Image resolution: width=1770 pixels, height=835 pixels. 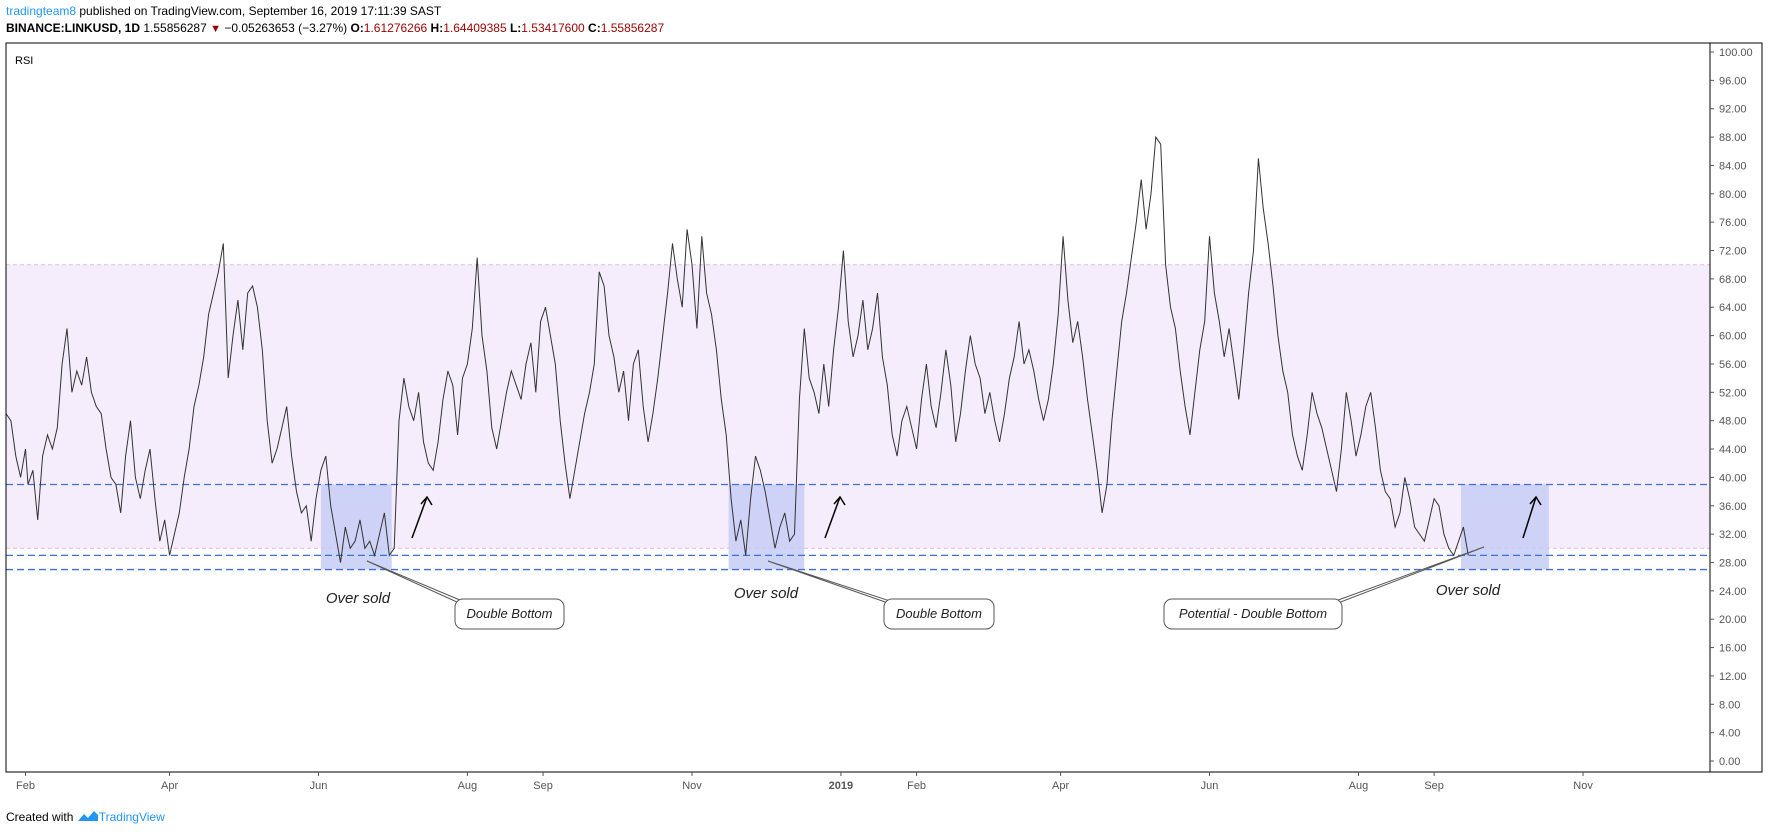 I want to click on y-tick-label: 16.00, so click(x=1733, y=649).